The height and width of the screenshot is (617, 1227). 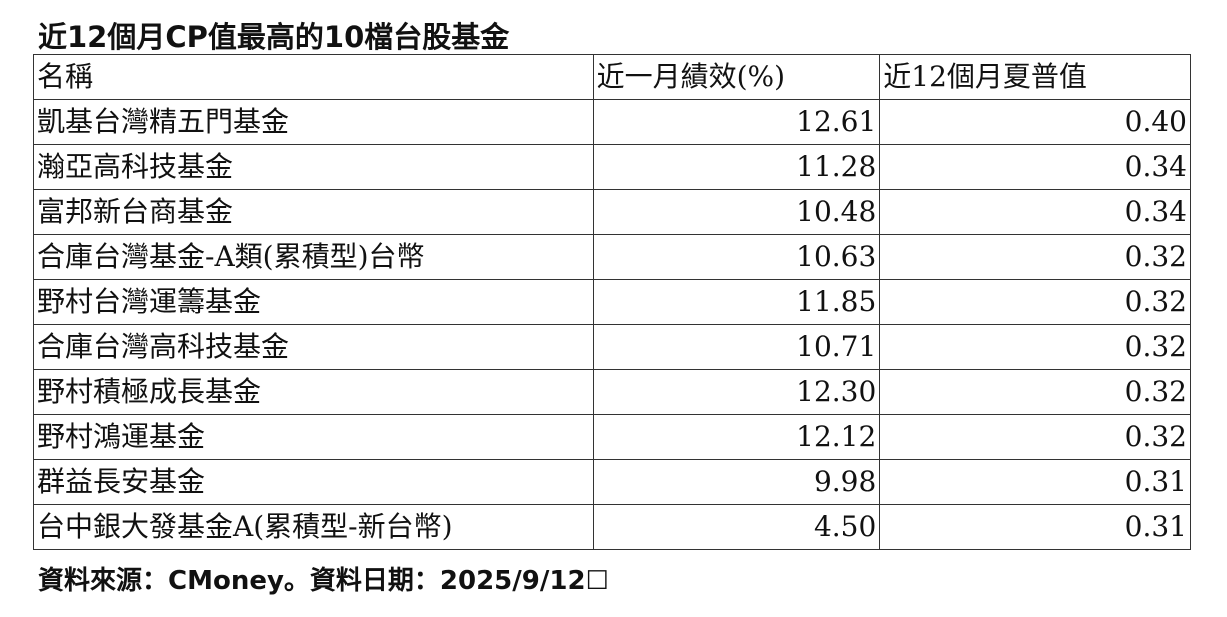 I want to click on return-1m: 12.12, so click(x=736, y=437).